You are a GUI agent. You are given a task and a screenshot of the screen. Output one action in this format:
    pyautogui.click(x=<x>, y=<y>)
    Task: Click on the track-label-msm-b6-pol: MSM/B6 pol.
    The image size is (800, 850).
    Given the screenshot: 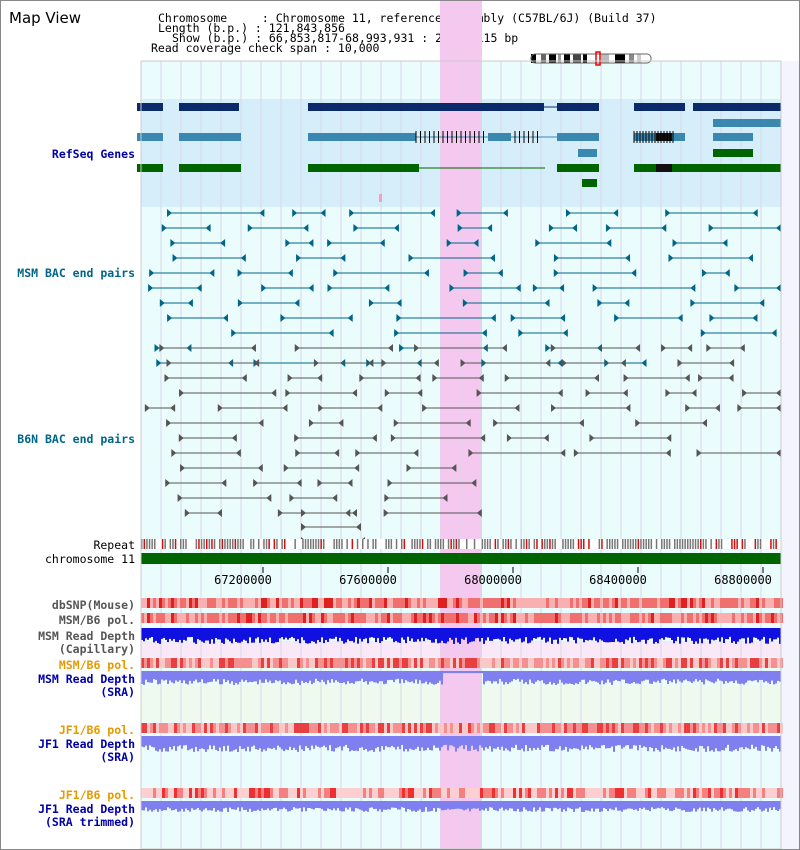 What is the action you would take?
    pyautogui.click(x=96, y=620)
    